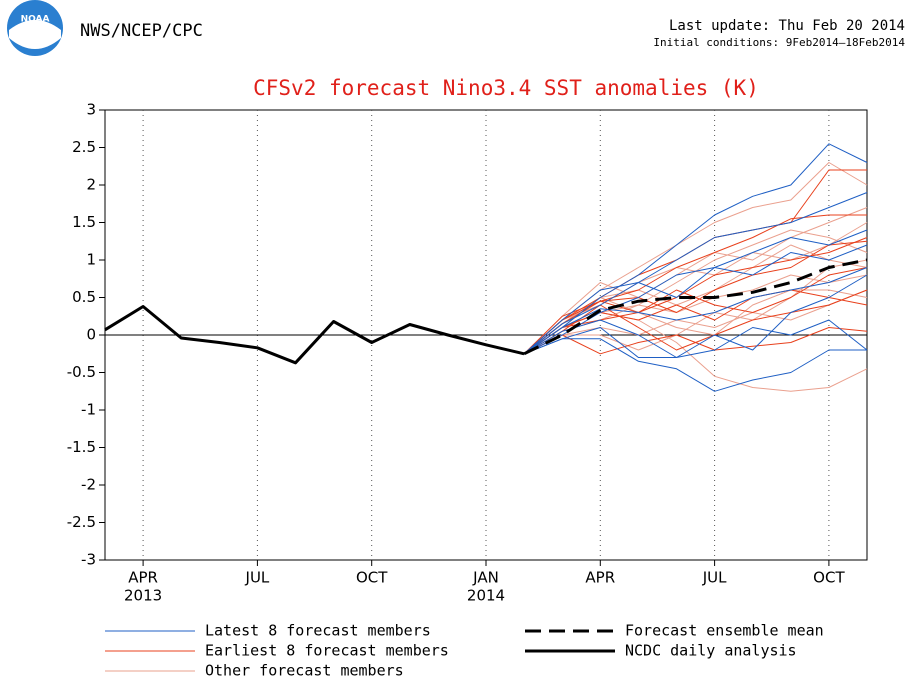 This screenshot has width=911, height=676. Describe the element at coordinates (84, 147) in the screenshot. I see `y-tick-label: 2.5` at that location.